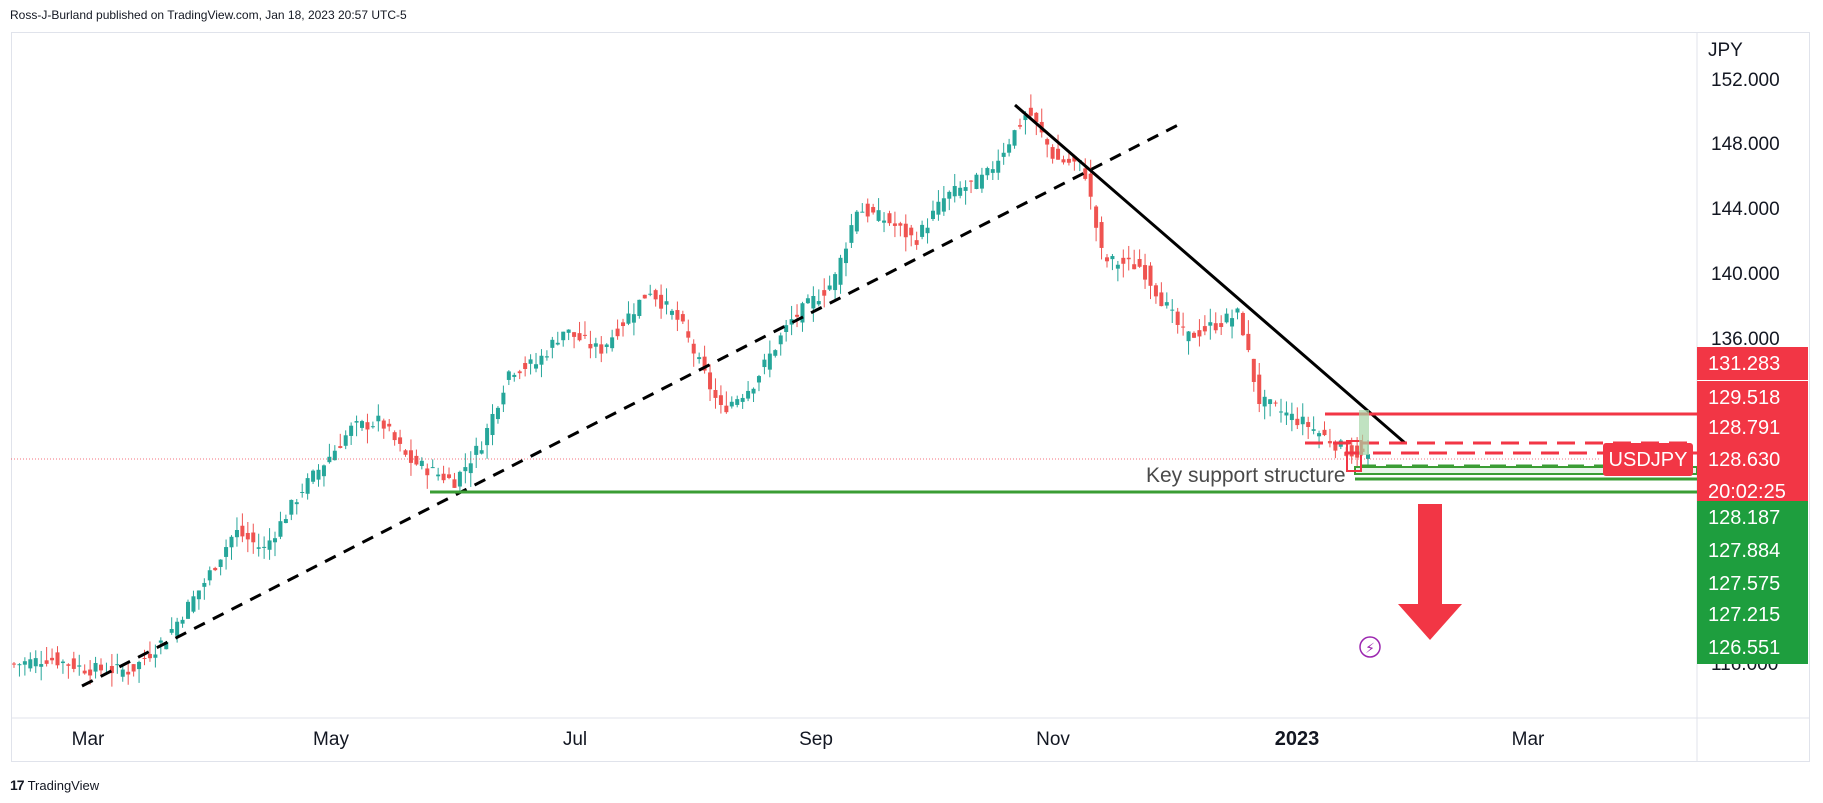  What do you see at coordinates (1745, 274) in the screenshot?
I see `y-tick-label: 140.000` at bounding box center [1745, 274].